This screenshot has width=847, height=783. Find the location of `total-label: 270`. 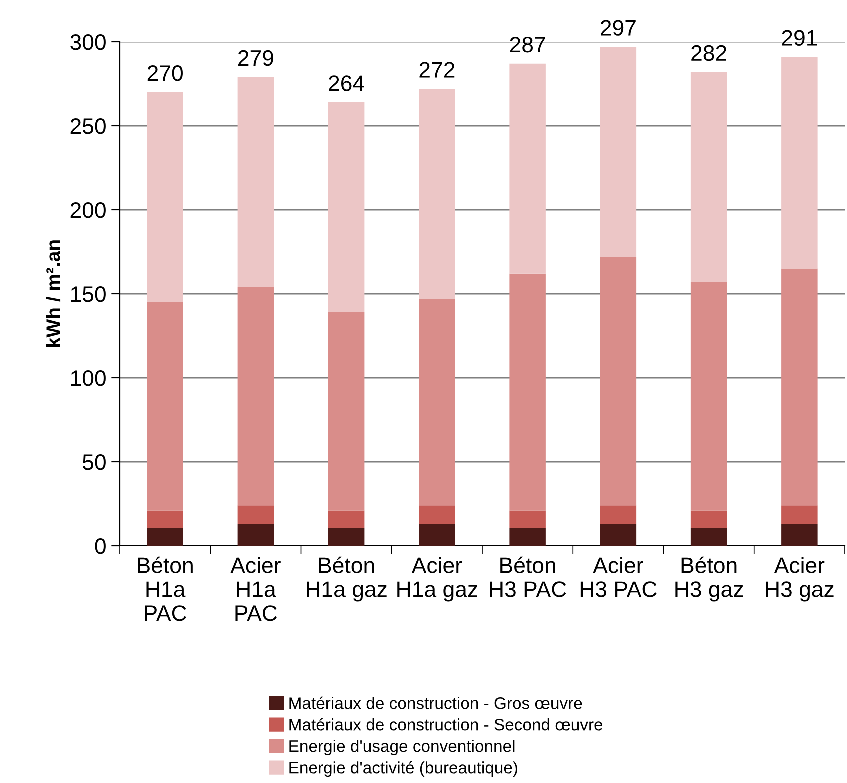

total-label: 270 is located at coordinates (165, 74).